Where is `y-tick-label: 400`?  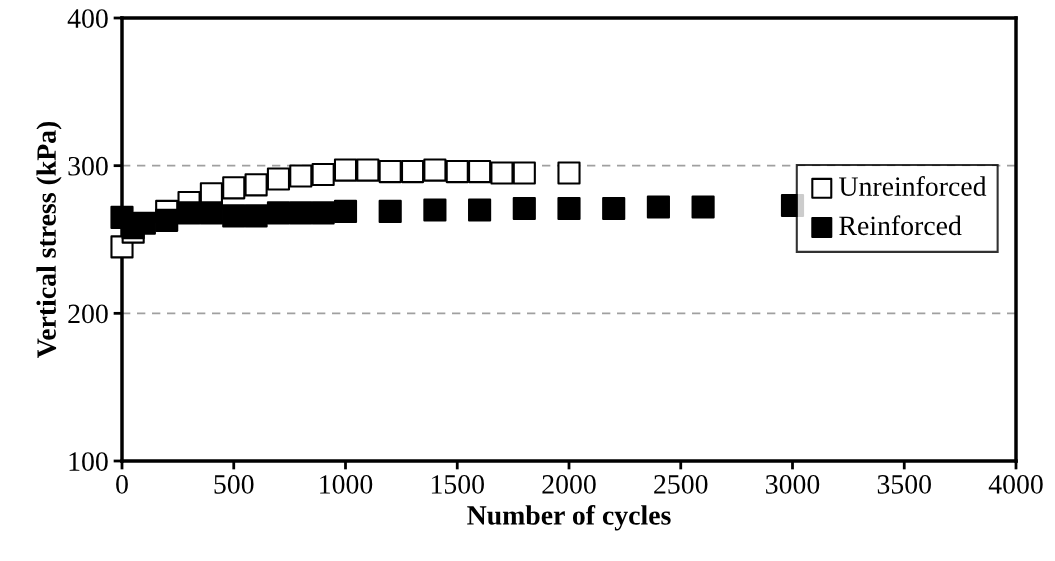
y-tick-label: 400 is located at coordinates (87, 18).